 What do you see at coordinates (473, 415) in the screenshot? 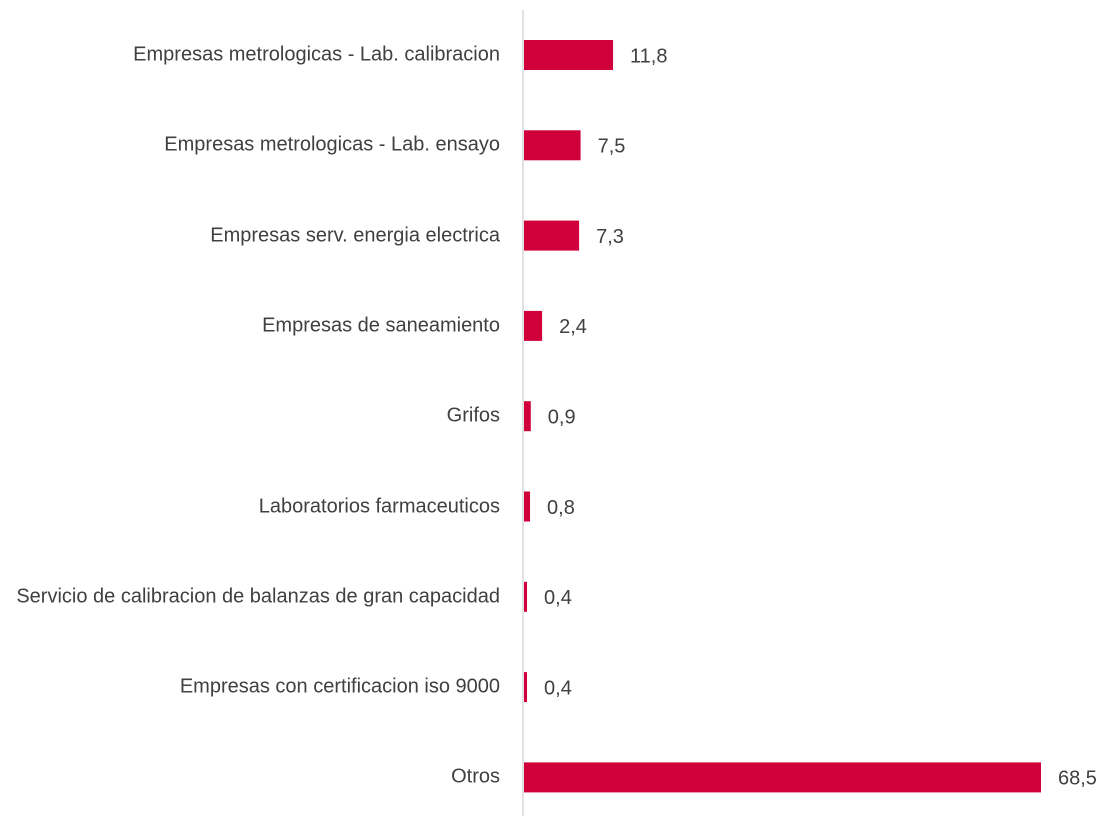
I see `category-label: Grifos` at bounding box center [473, 415].